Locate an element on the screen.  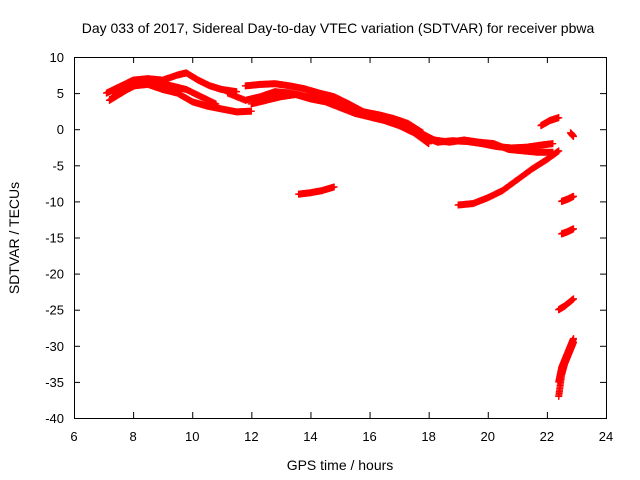
y-tick-label: -20 is located at coordinates (54, 274).